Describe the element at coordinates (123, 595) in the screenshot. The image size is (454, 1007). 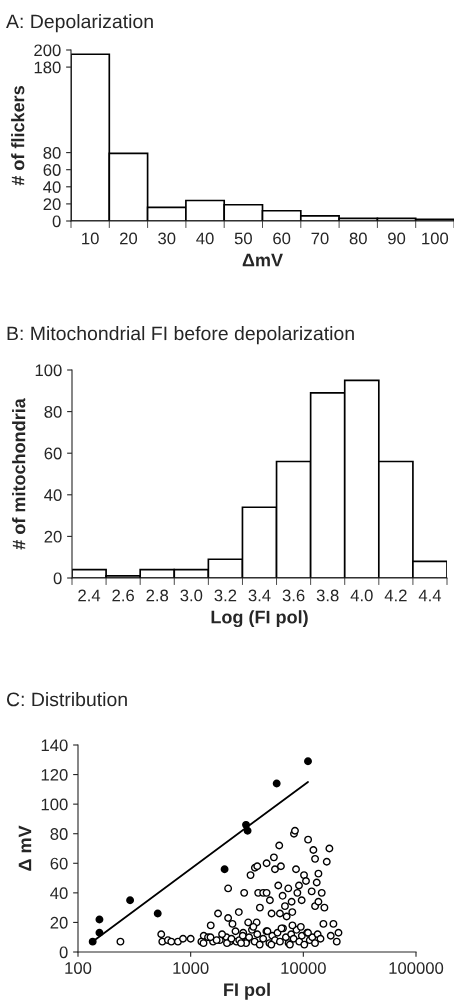
I see `x-tick-label: 2.6` at that location.